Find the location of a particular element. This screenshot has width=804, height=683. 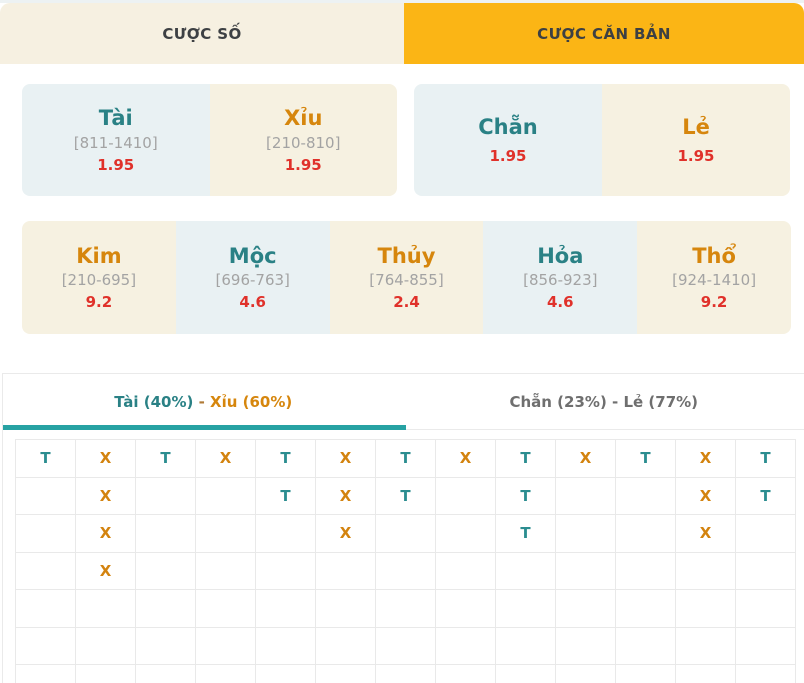

history-tab-chan-le: Chẵn (23%) - Lẻ (77%) is located at coordinates (604, 401).